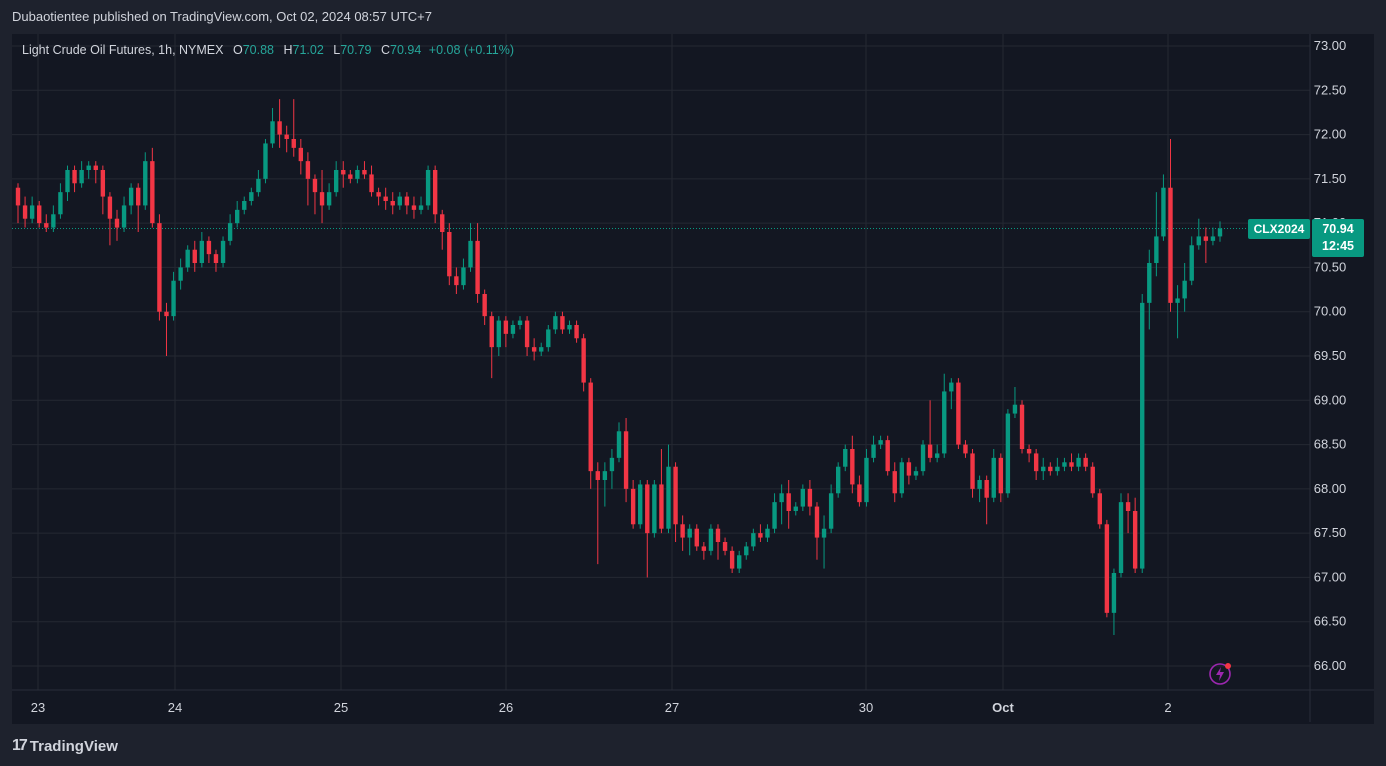 The image size is (1386, 766). I want to click on tradingview-footer: 17 TradingView, so click(65, 746).